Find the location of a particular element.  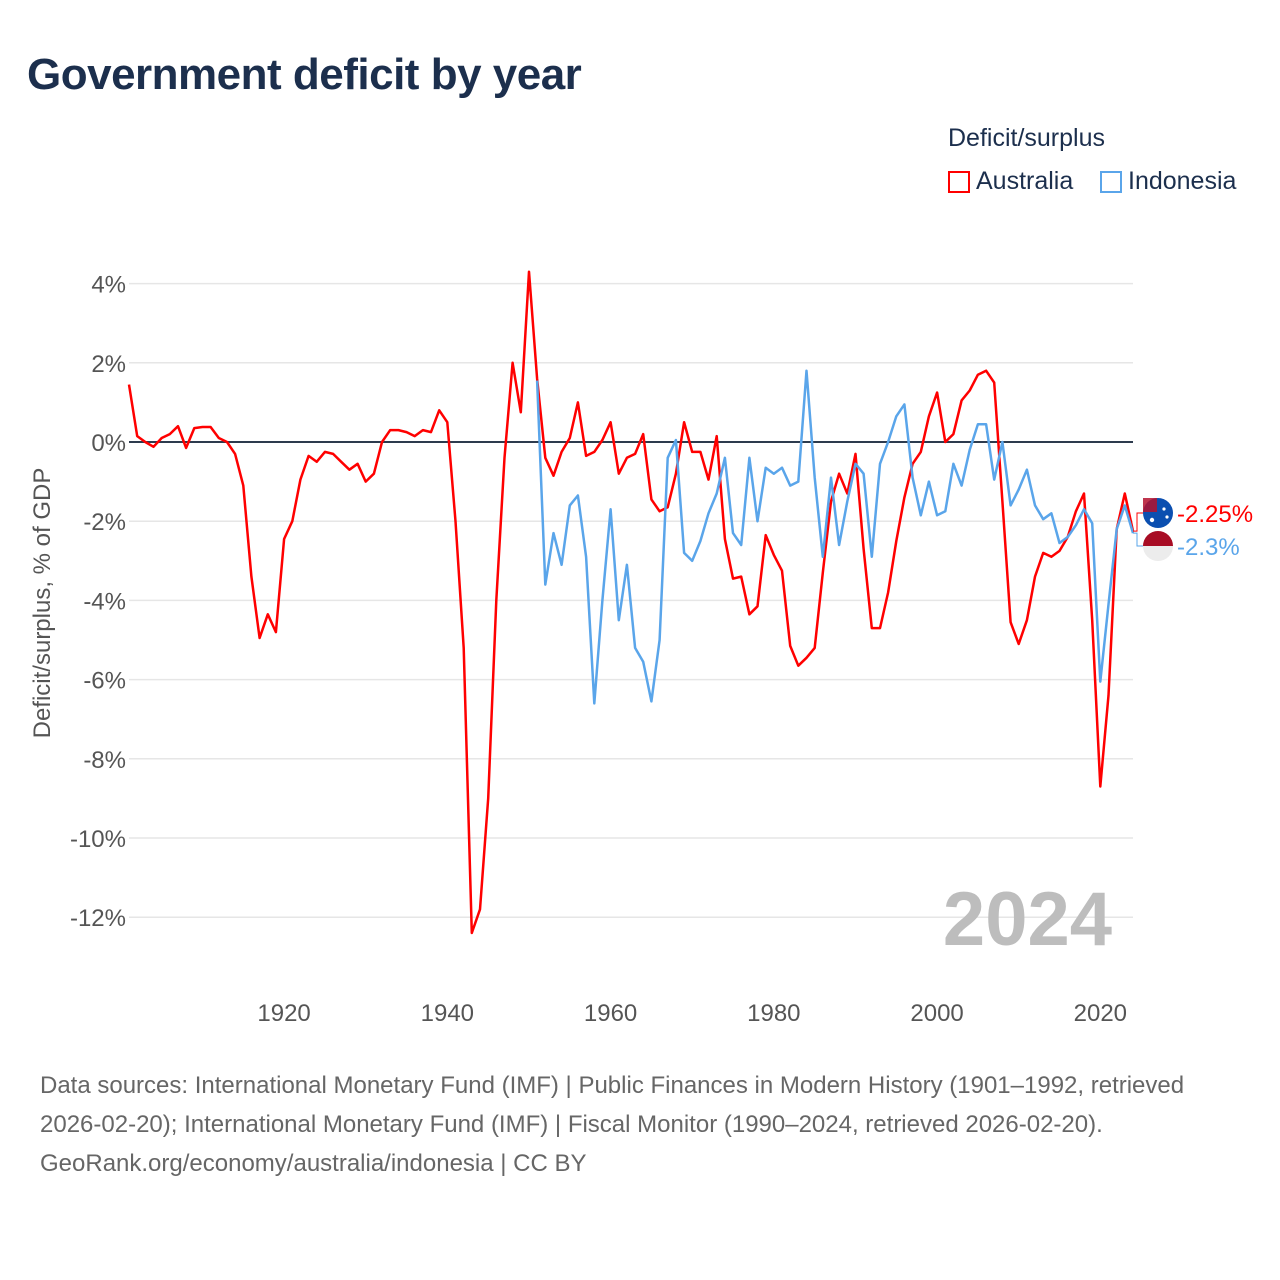

chart-title: Government deficit by year is located at coordinates (304, 74).